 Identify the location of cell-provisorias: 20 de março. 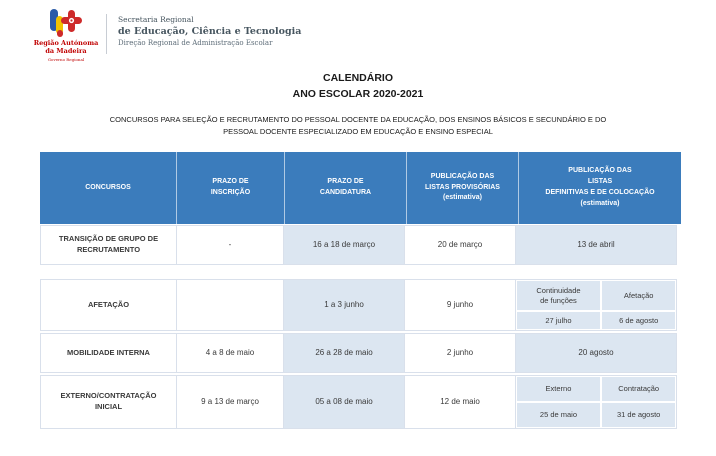
(460, 245).